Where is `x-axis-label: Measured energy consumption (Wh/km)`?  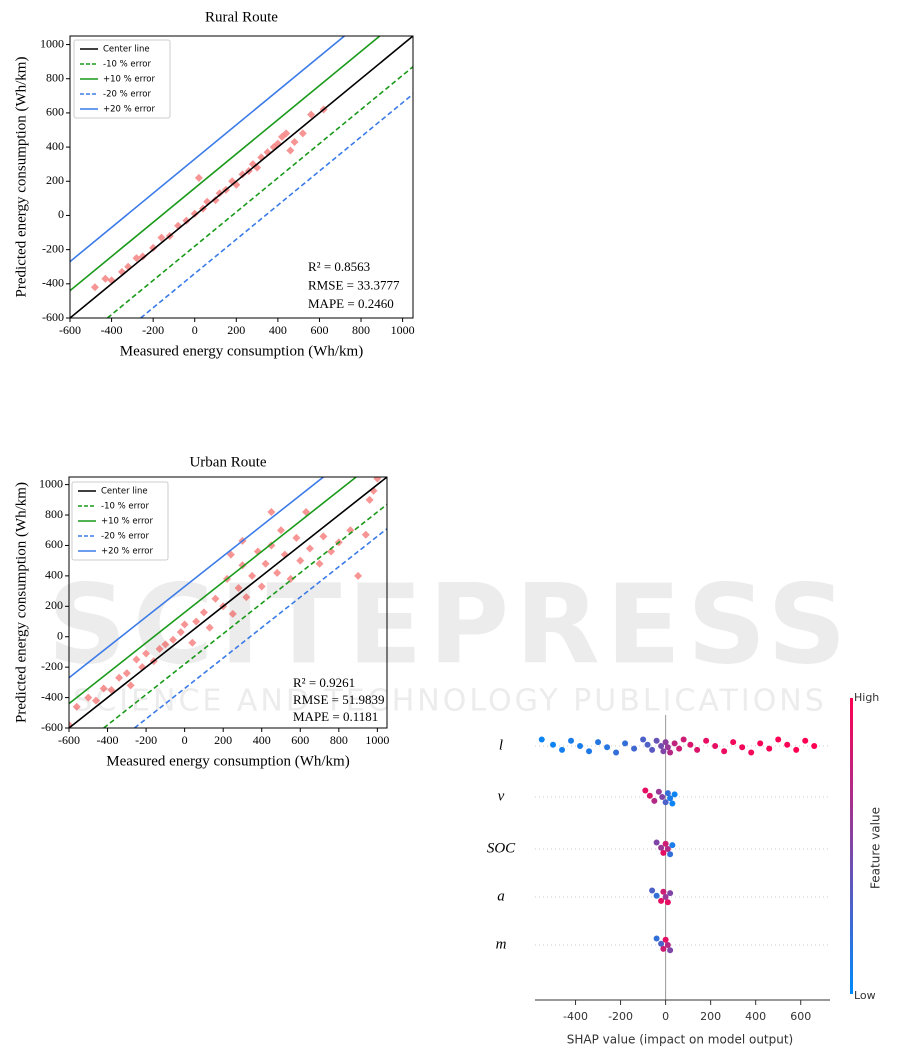 x-axis-label: Measured energy consumption (Wh/km) is located at coordinates (227, 761).